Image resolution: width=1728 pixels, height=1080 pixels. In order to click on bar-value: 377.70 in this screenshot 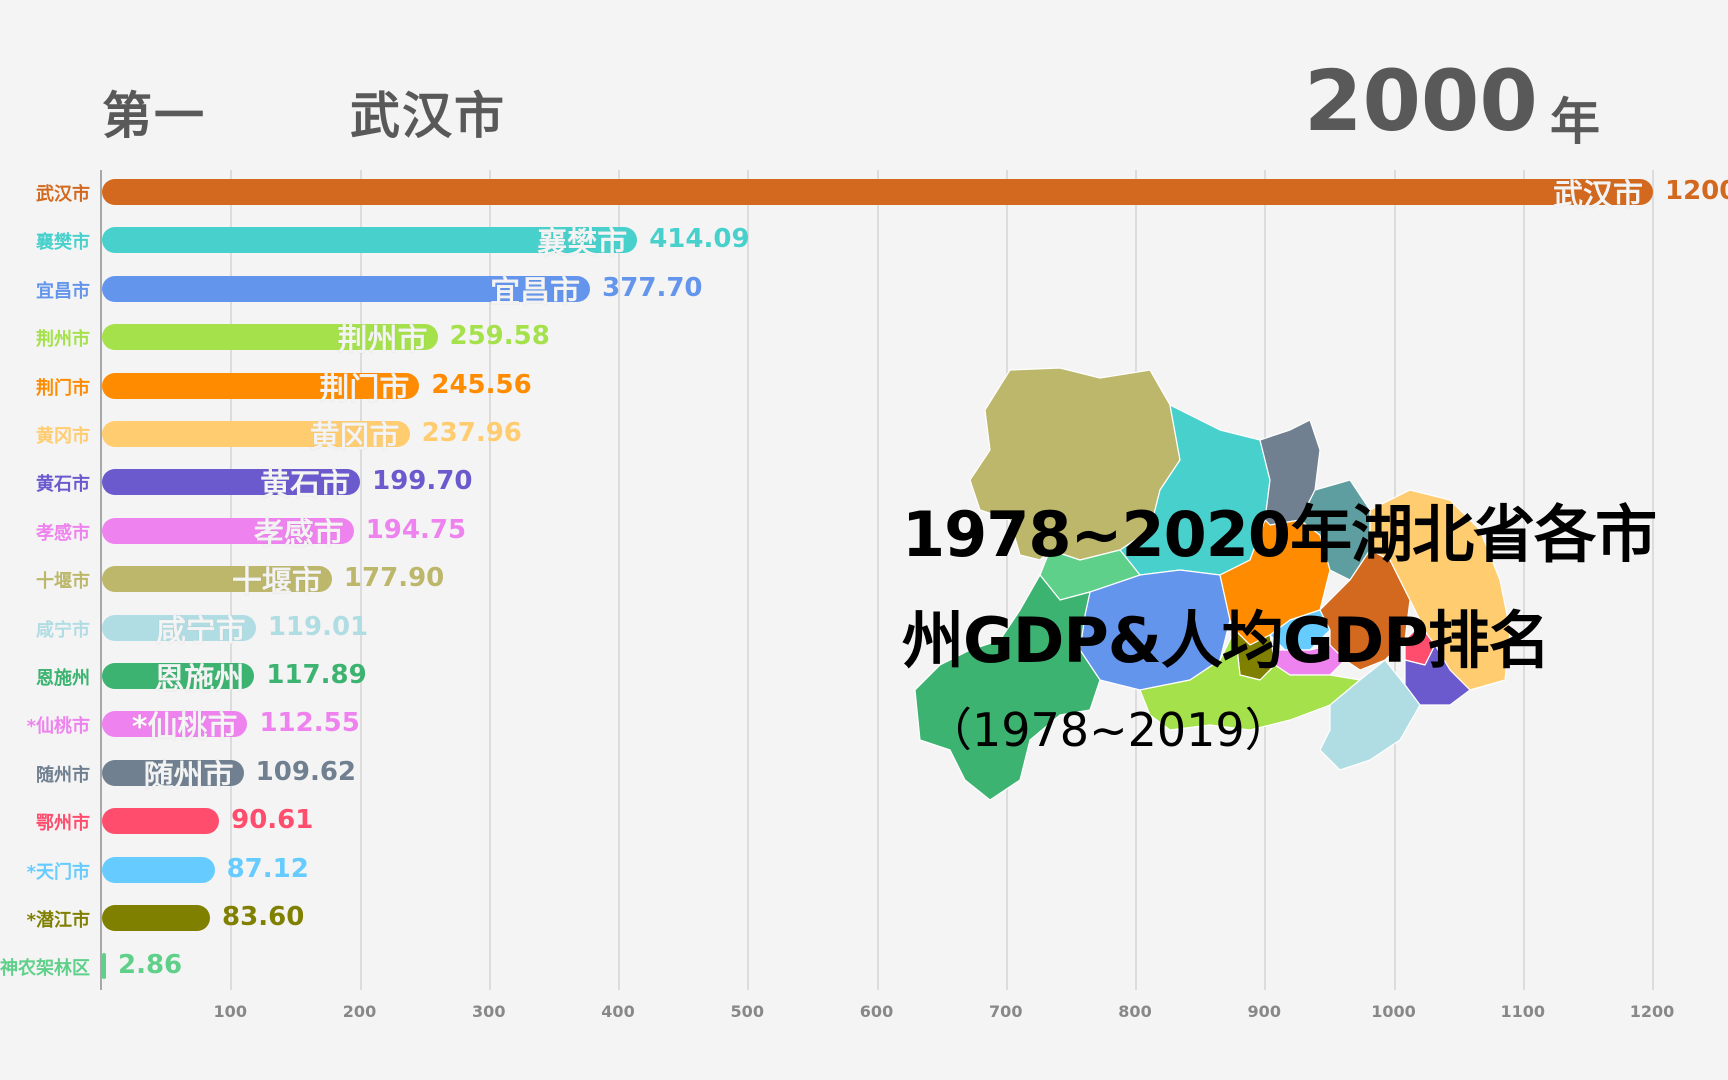, I will do `click(652, 287)`.